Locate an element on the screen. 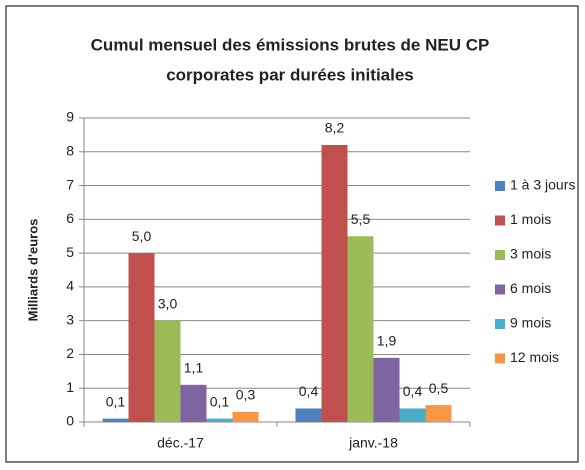 The height and width of the screenshot is (470, 585). y-tick-label: 1 is located at coordinates (70, 387).